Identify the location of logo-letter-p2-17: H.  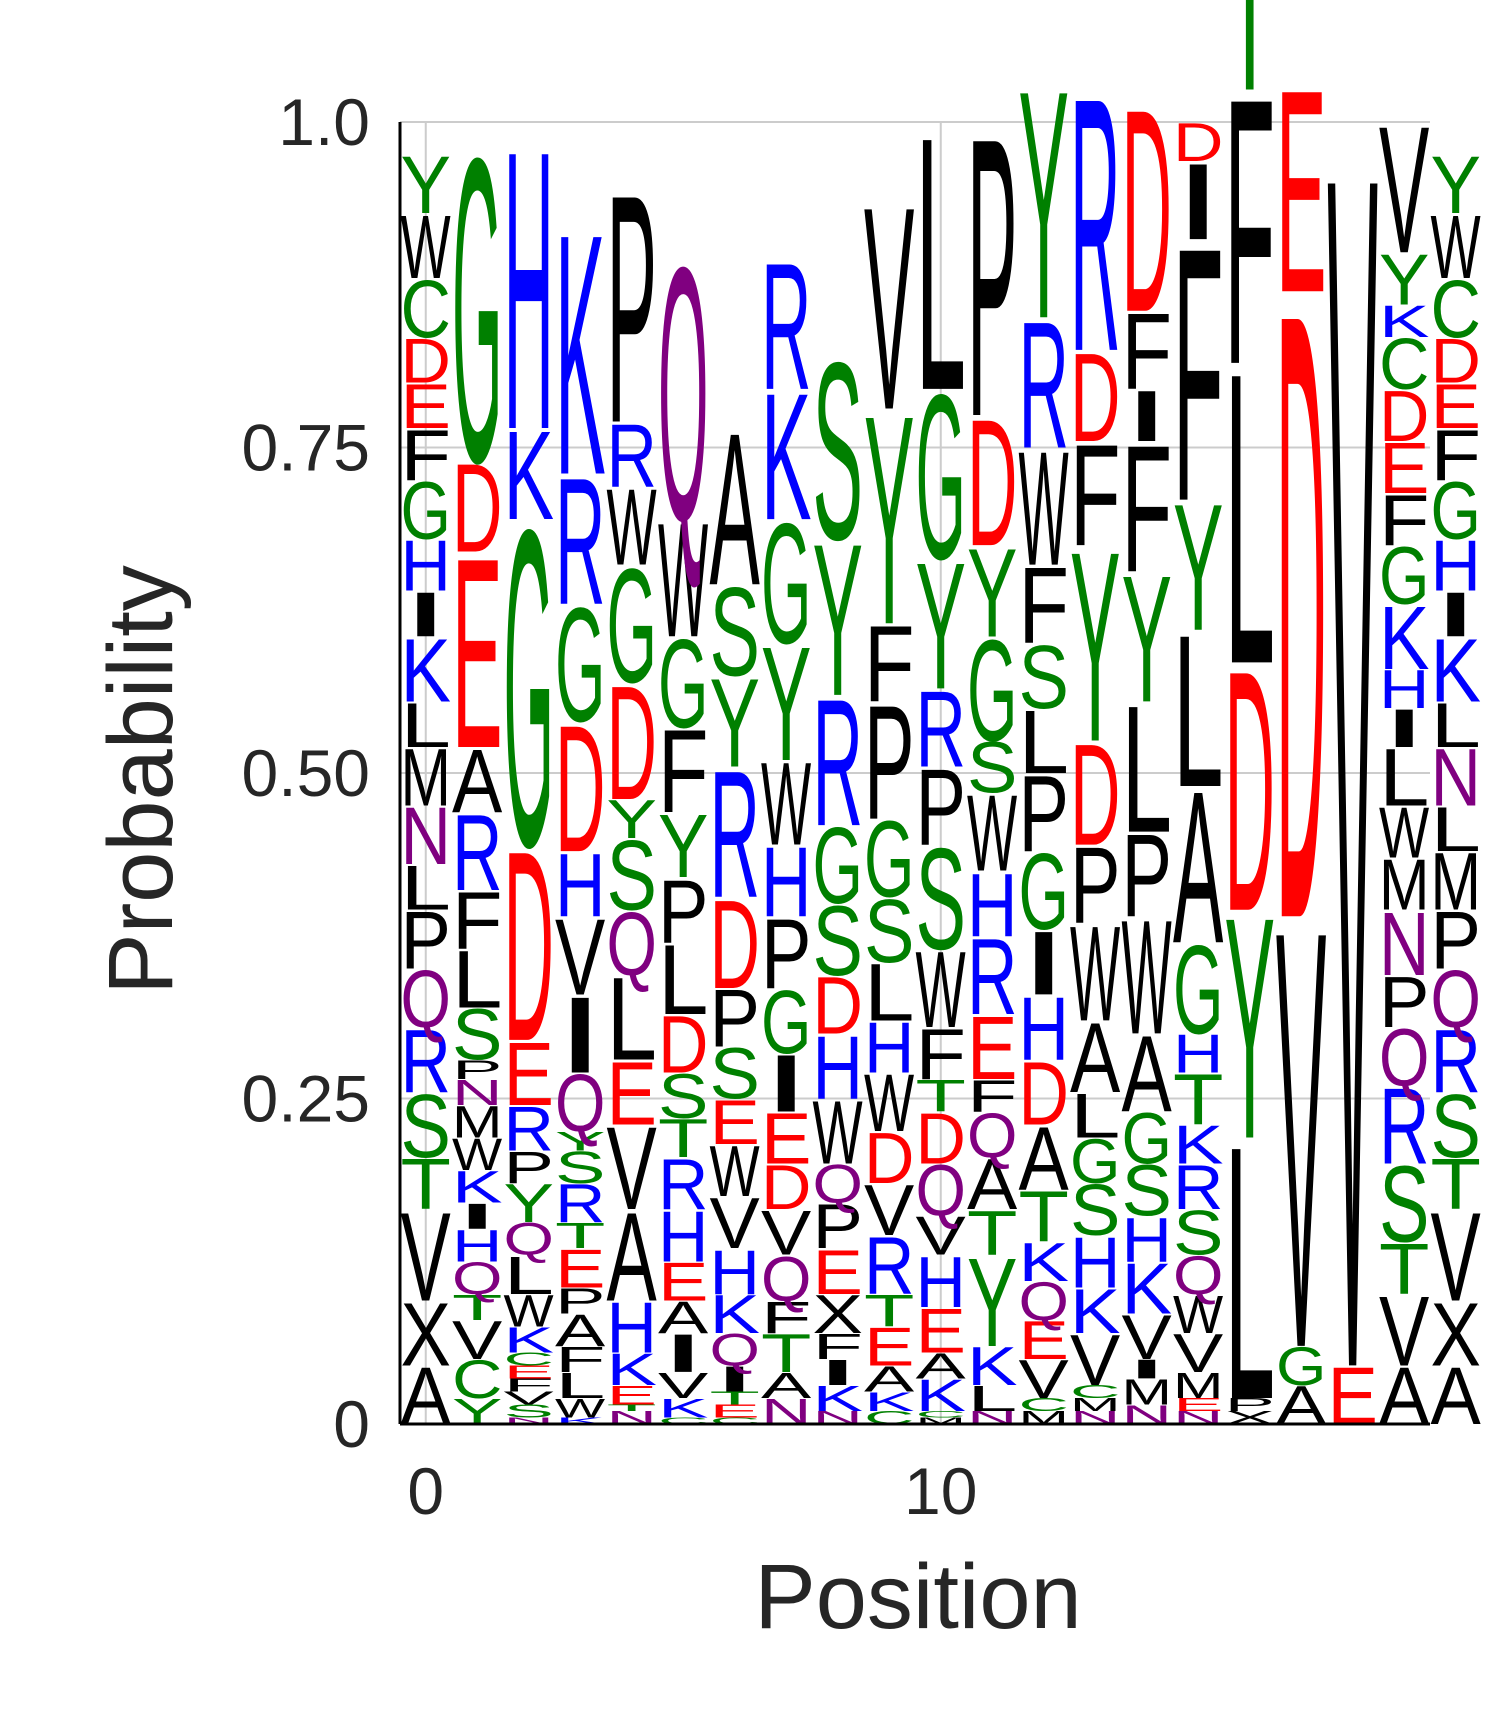
(529, 290).